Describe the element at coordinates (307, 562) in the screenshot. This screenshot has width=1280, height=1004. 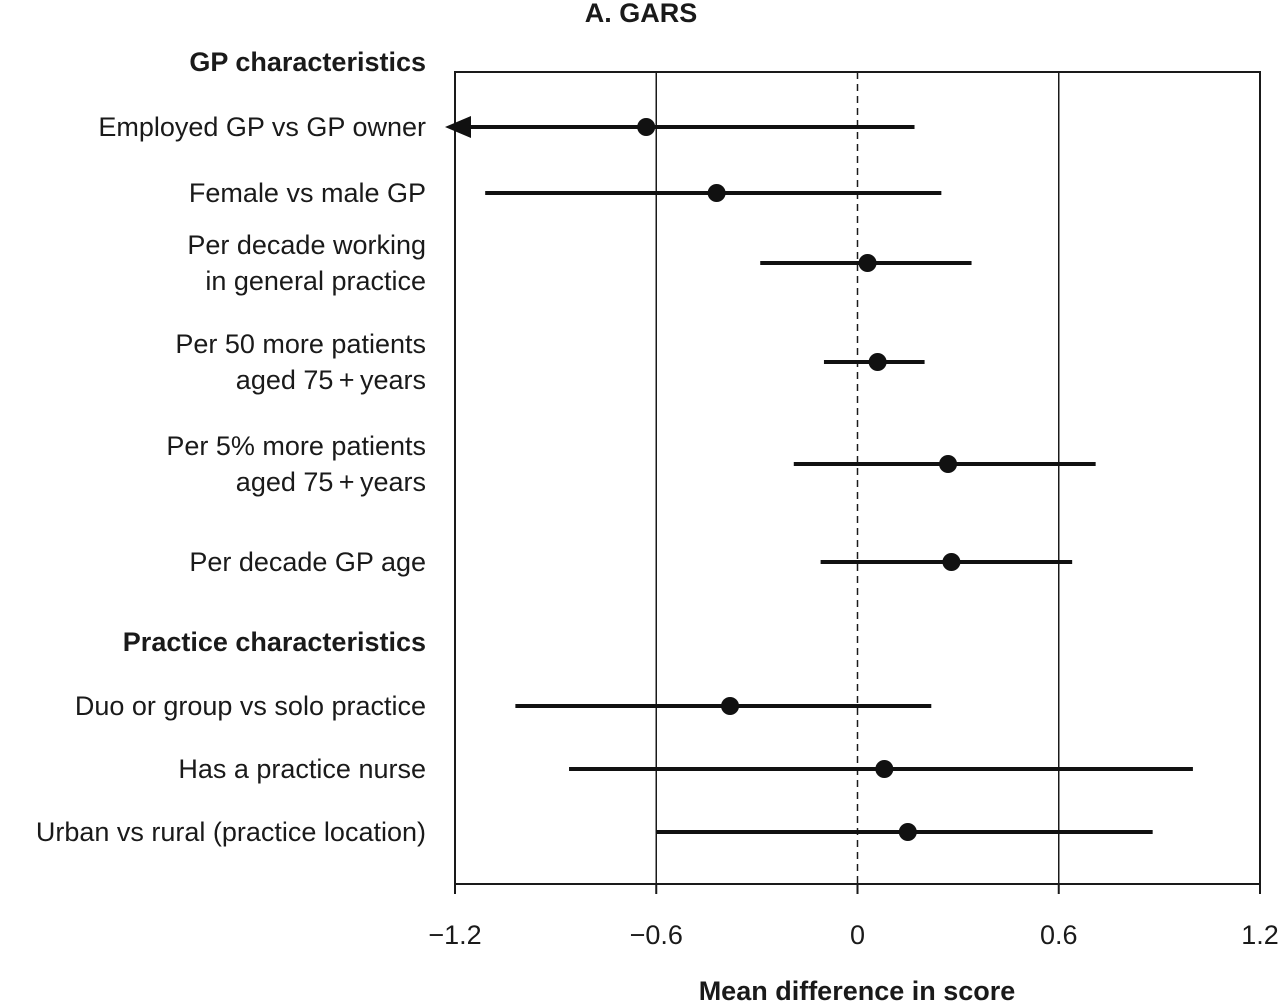
I see `row-label: Per decade GP age` at that location.